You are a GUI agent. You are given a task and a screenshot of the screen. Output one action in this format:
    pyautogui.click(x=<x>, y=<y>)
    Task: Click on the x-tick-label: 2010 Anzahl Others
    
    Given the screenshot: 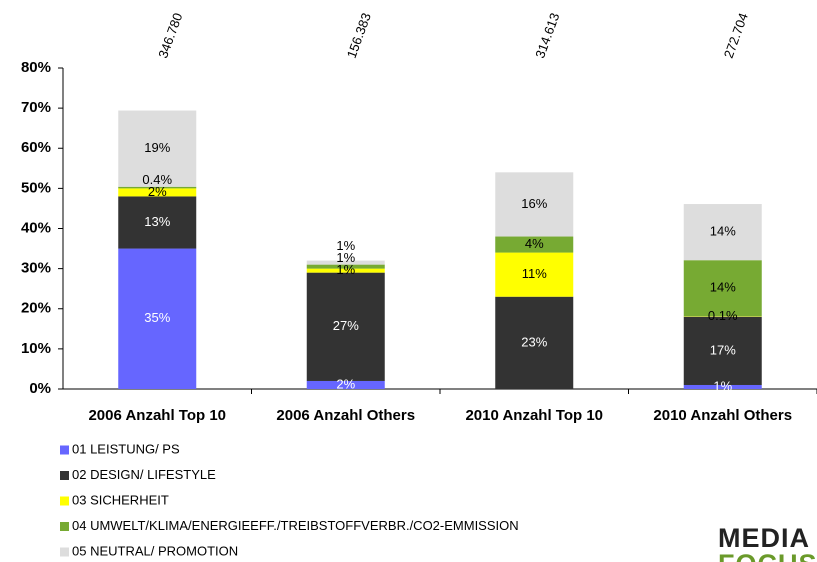 What is the action you would take?
    pyautogui.click(x=722, y=415)
    